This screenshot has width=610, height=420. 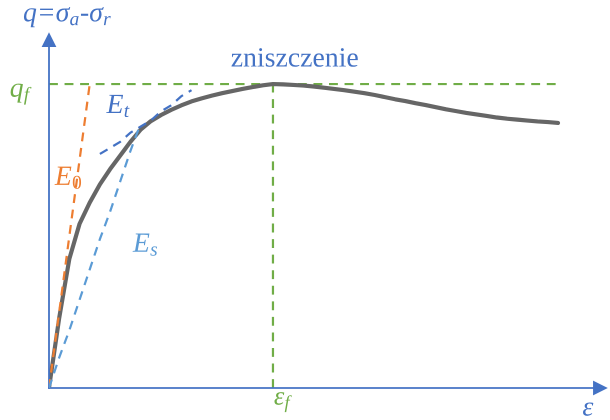 I want to click on text: ε$_{f}$, so click(x=283, y=402).